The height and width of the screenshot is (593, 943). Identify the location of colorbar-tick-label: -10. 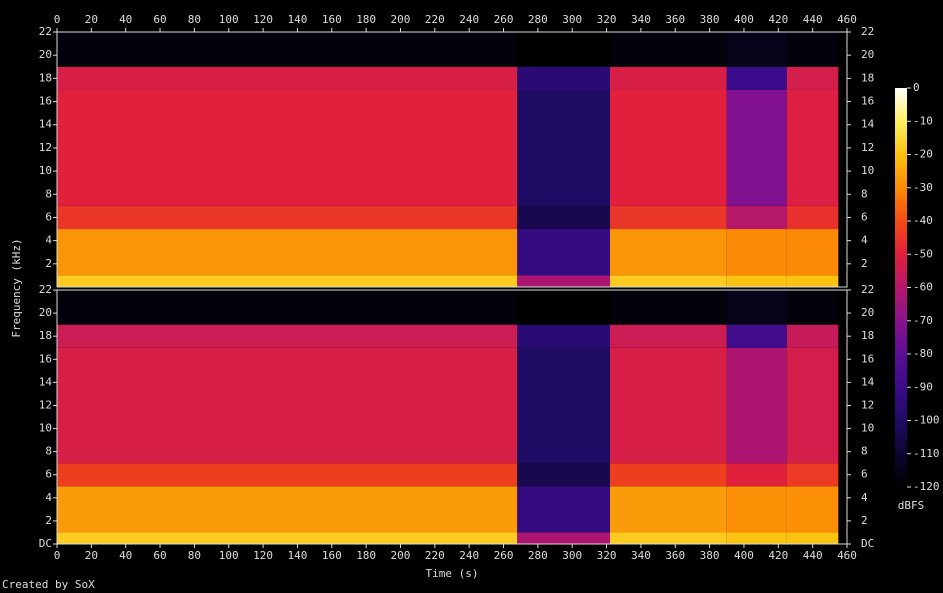
(923, 120).